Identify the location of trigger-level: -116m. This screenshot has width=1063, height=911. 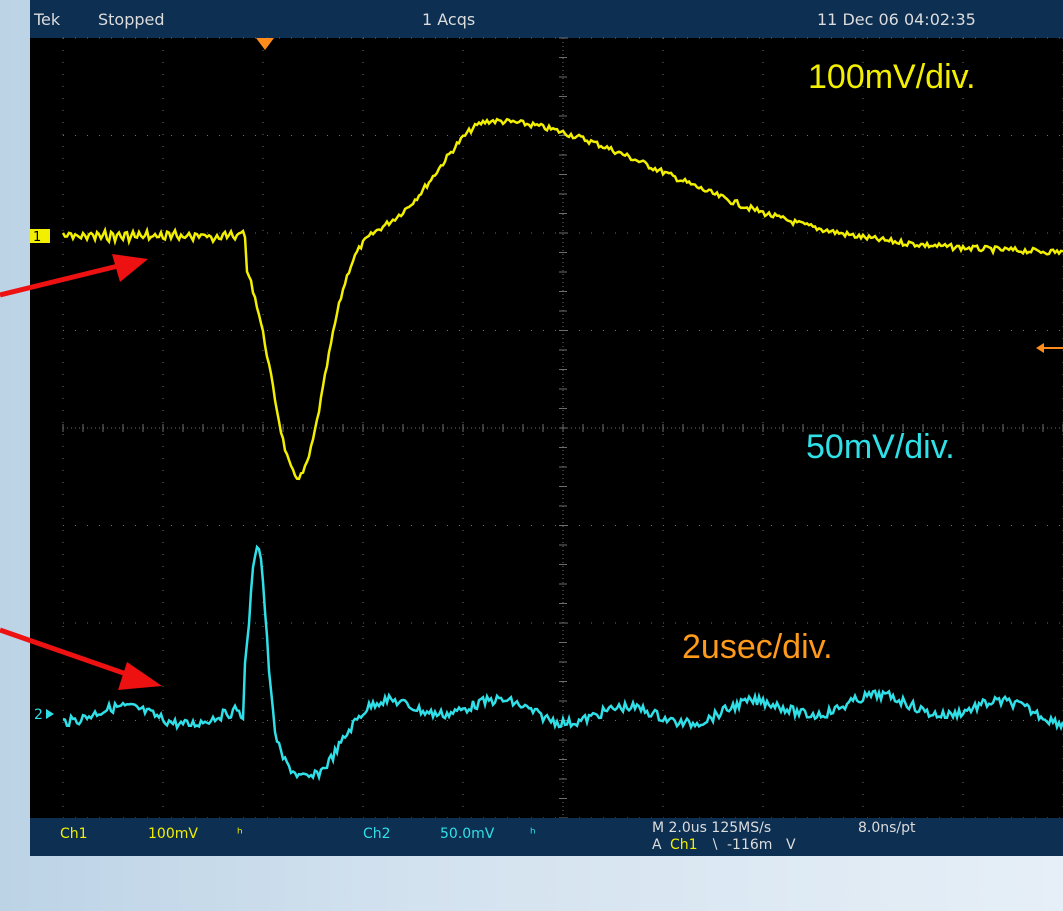
(750, 845).